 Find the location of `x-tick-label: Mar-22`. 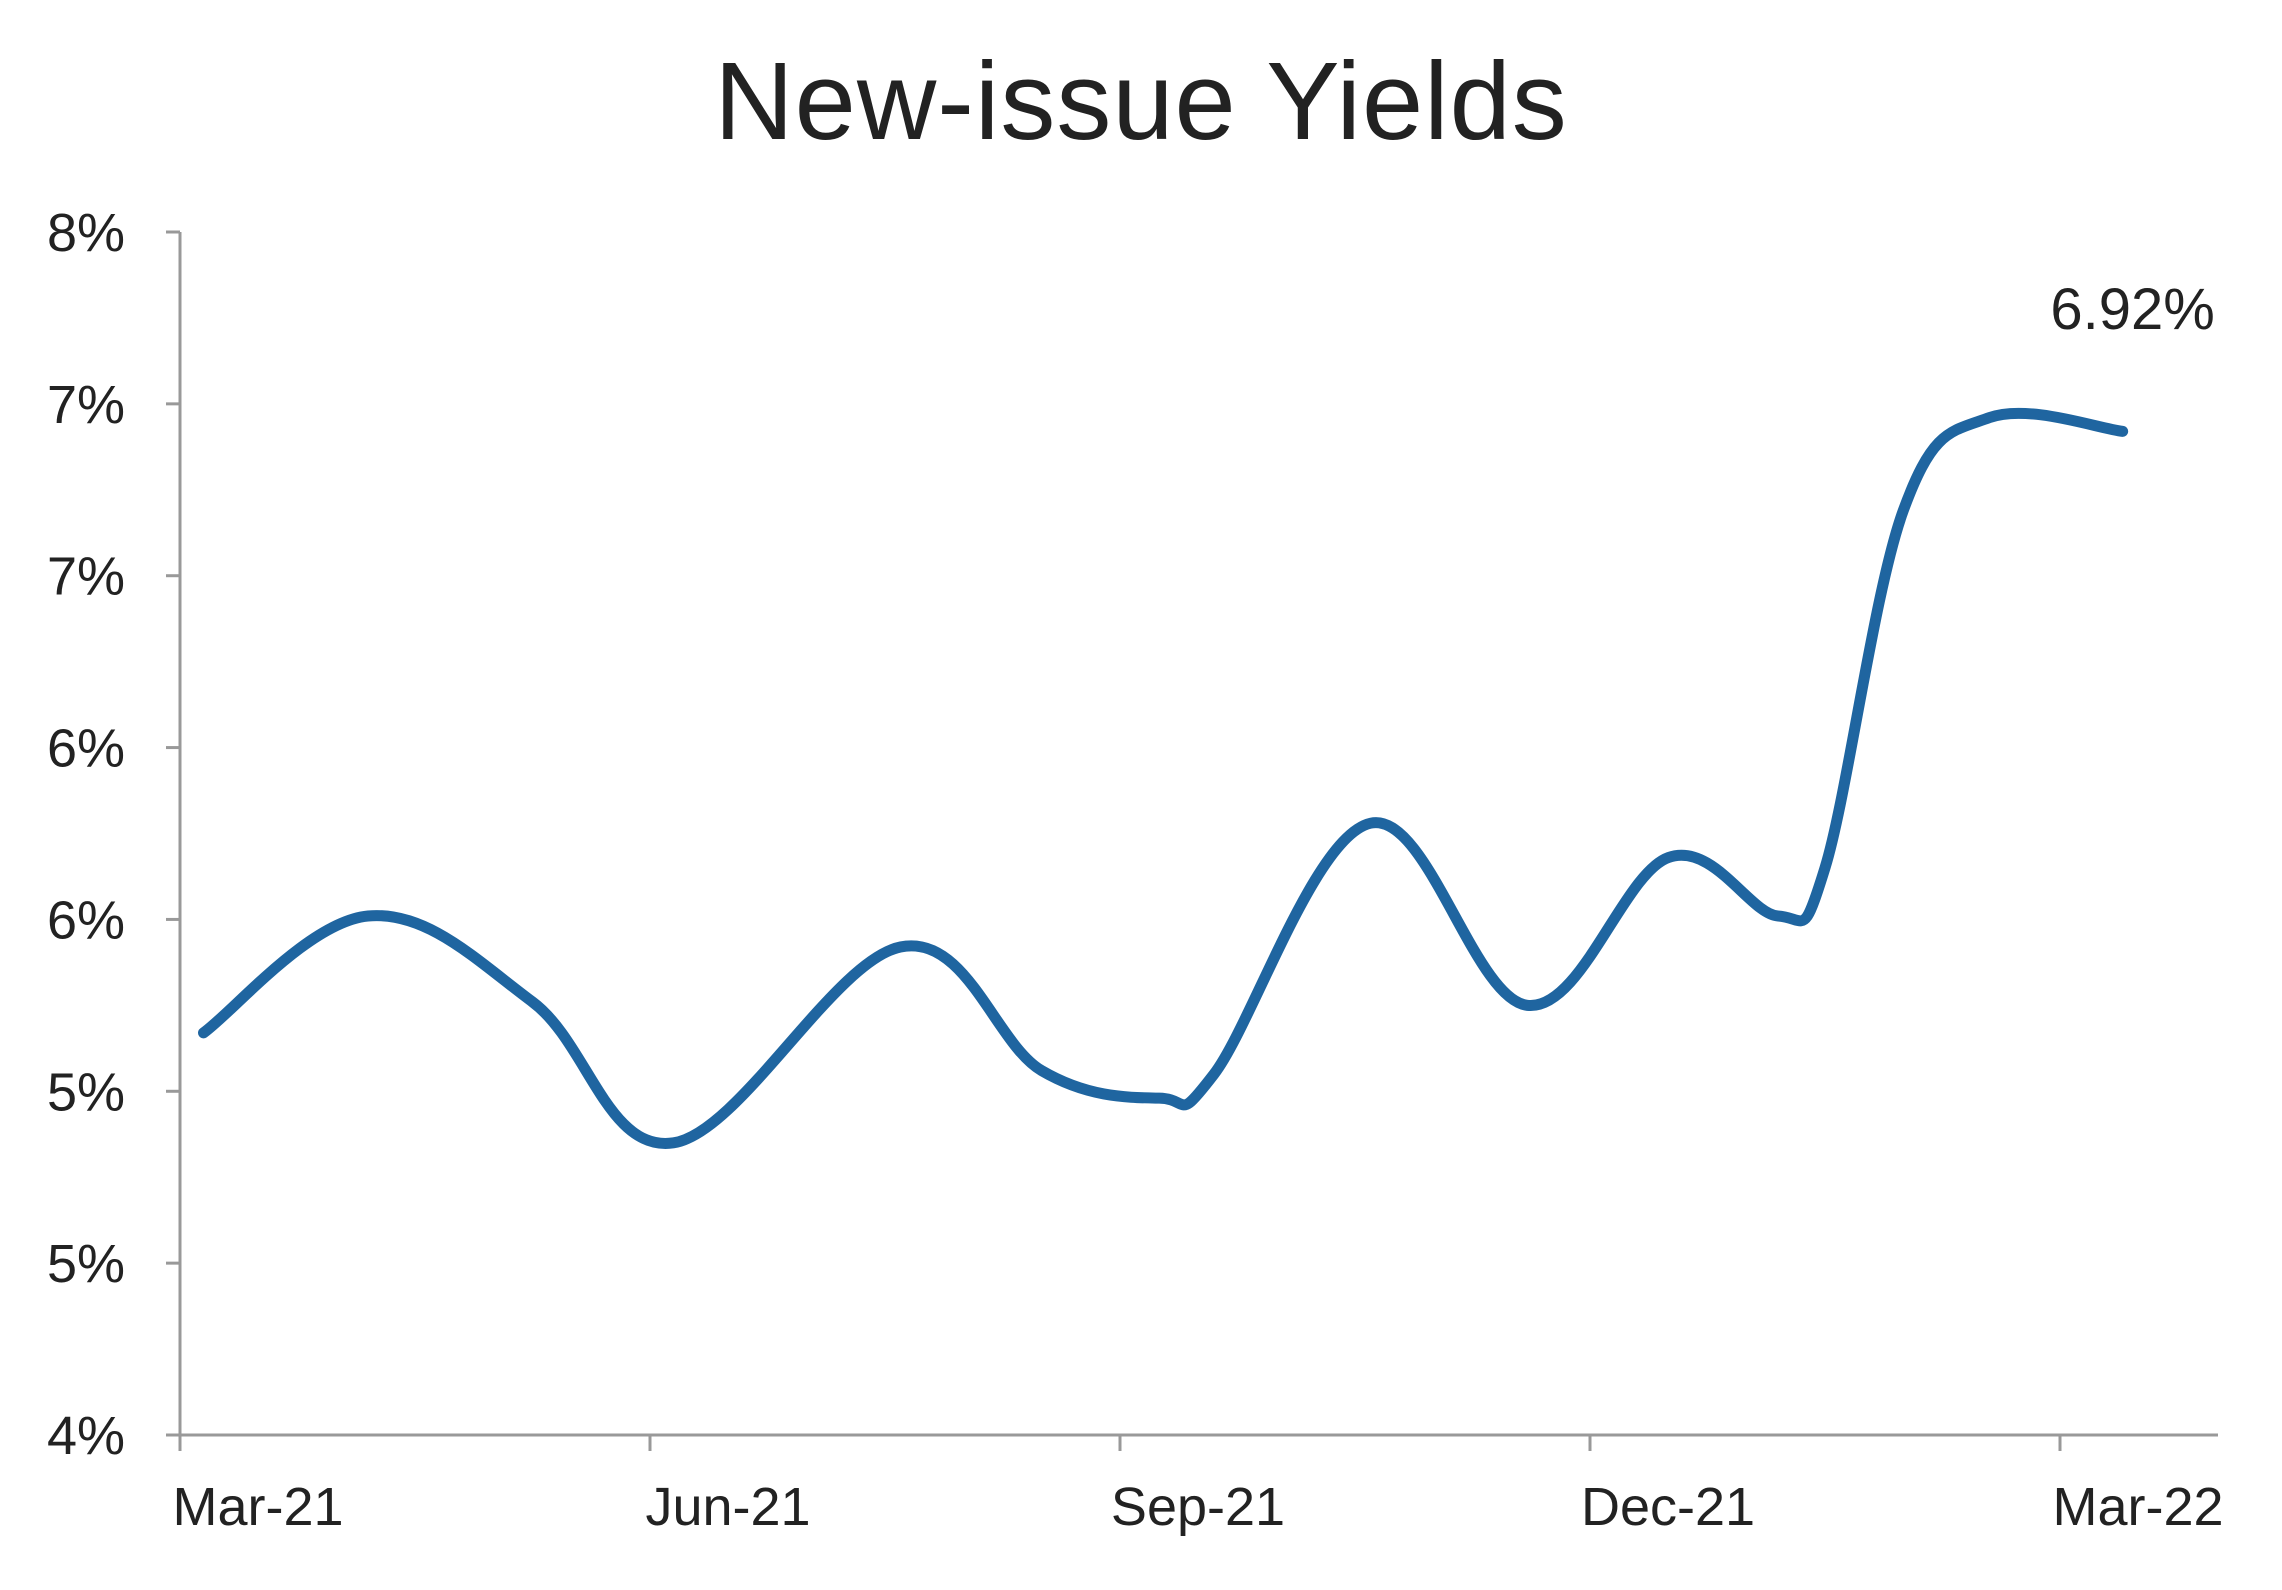

x-tick-label: Mar-22 is located at coordinates (2137, 1507).